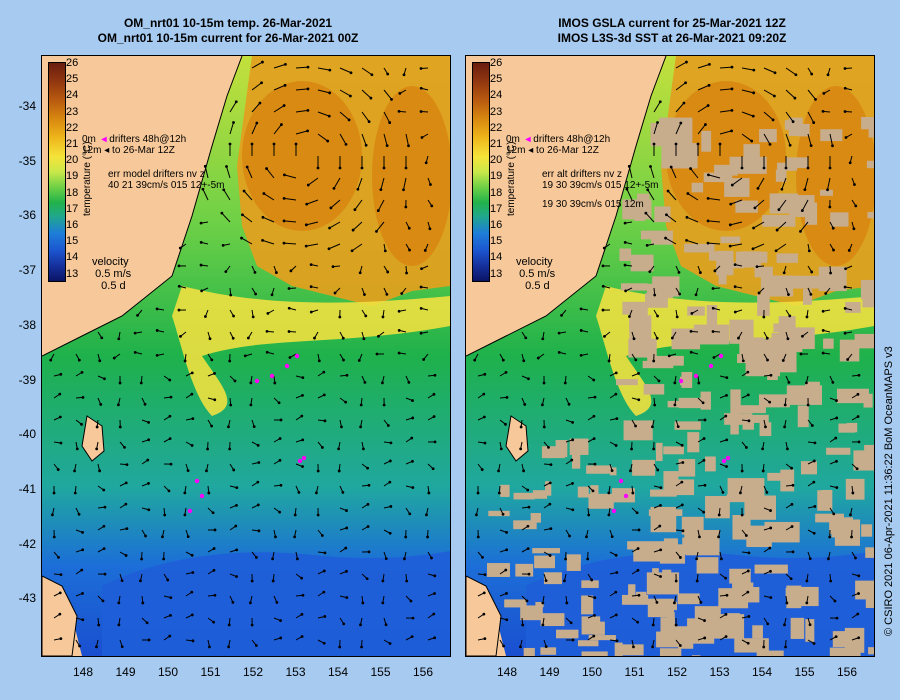  What do you see at coordinates (125, 672) in the screenshot?
I see `longitude-label: 149` at bounding box center [125, 672].